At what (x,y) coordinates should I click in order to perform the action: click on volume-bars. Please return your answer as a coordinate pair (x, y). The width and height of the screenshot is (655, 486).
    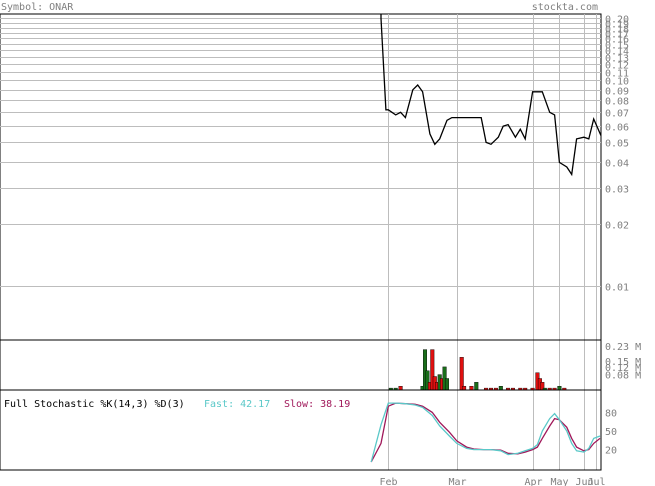
    Looking at the image, I should click on (477, 370).